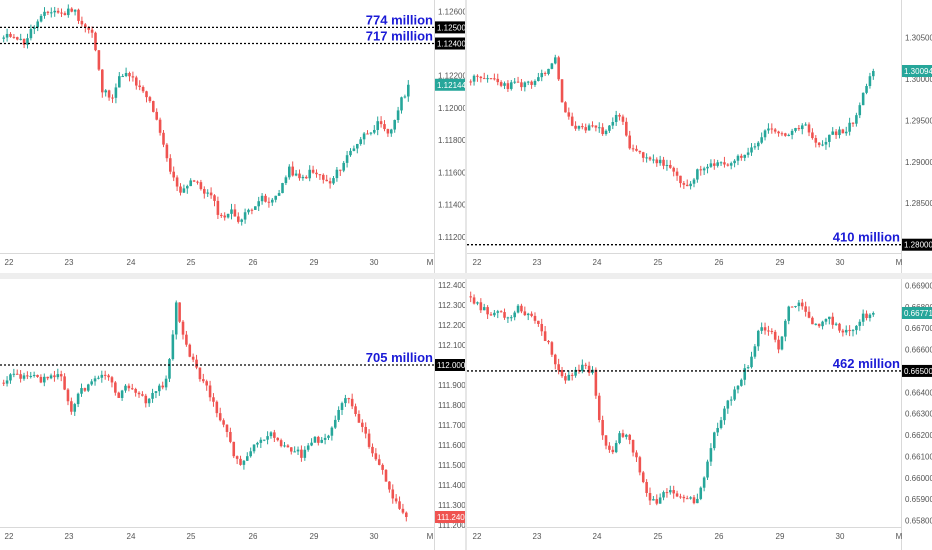 The width and height of the screenshot is (932, 550). Describe the element at coordinates (918, 203) in the screenshot. I see `price-tick-label: 1.28500` at that location.